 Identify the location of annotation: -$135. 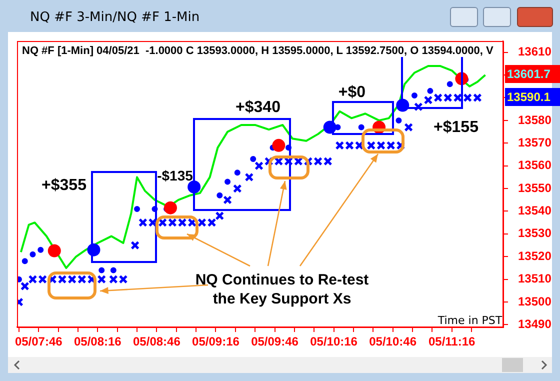
(175, 176).